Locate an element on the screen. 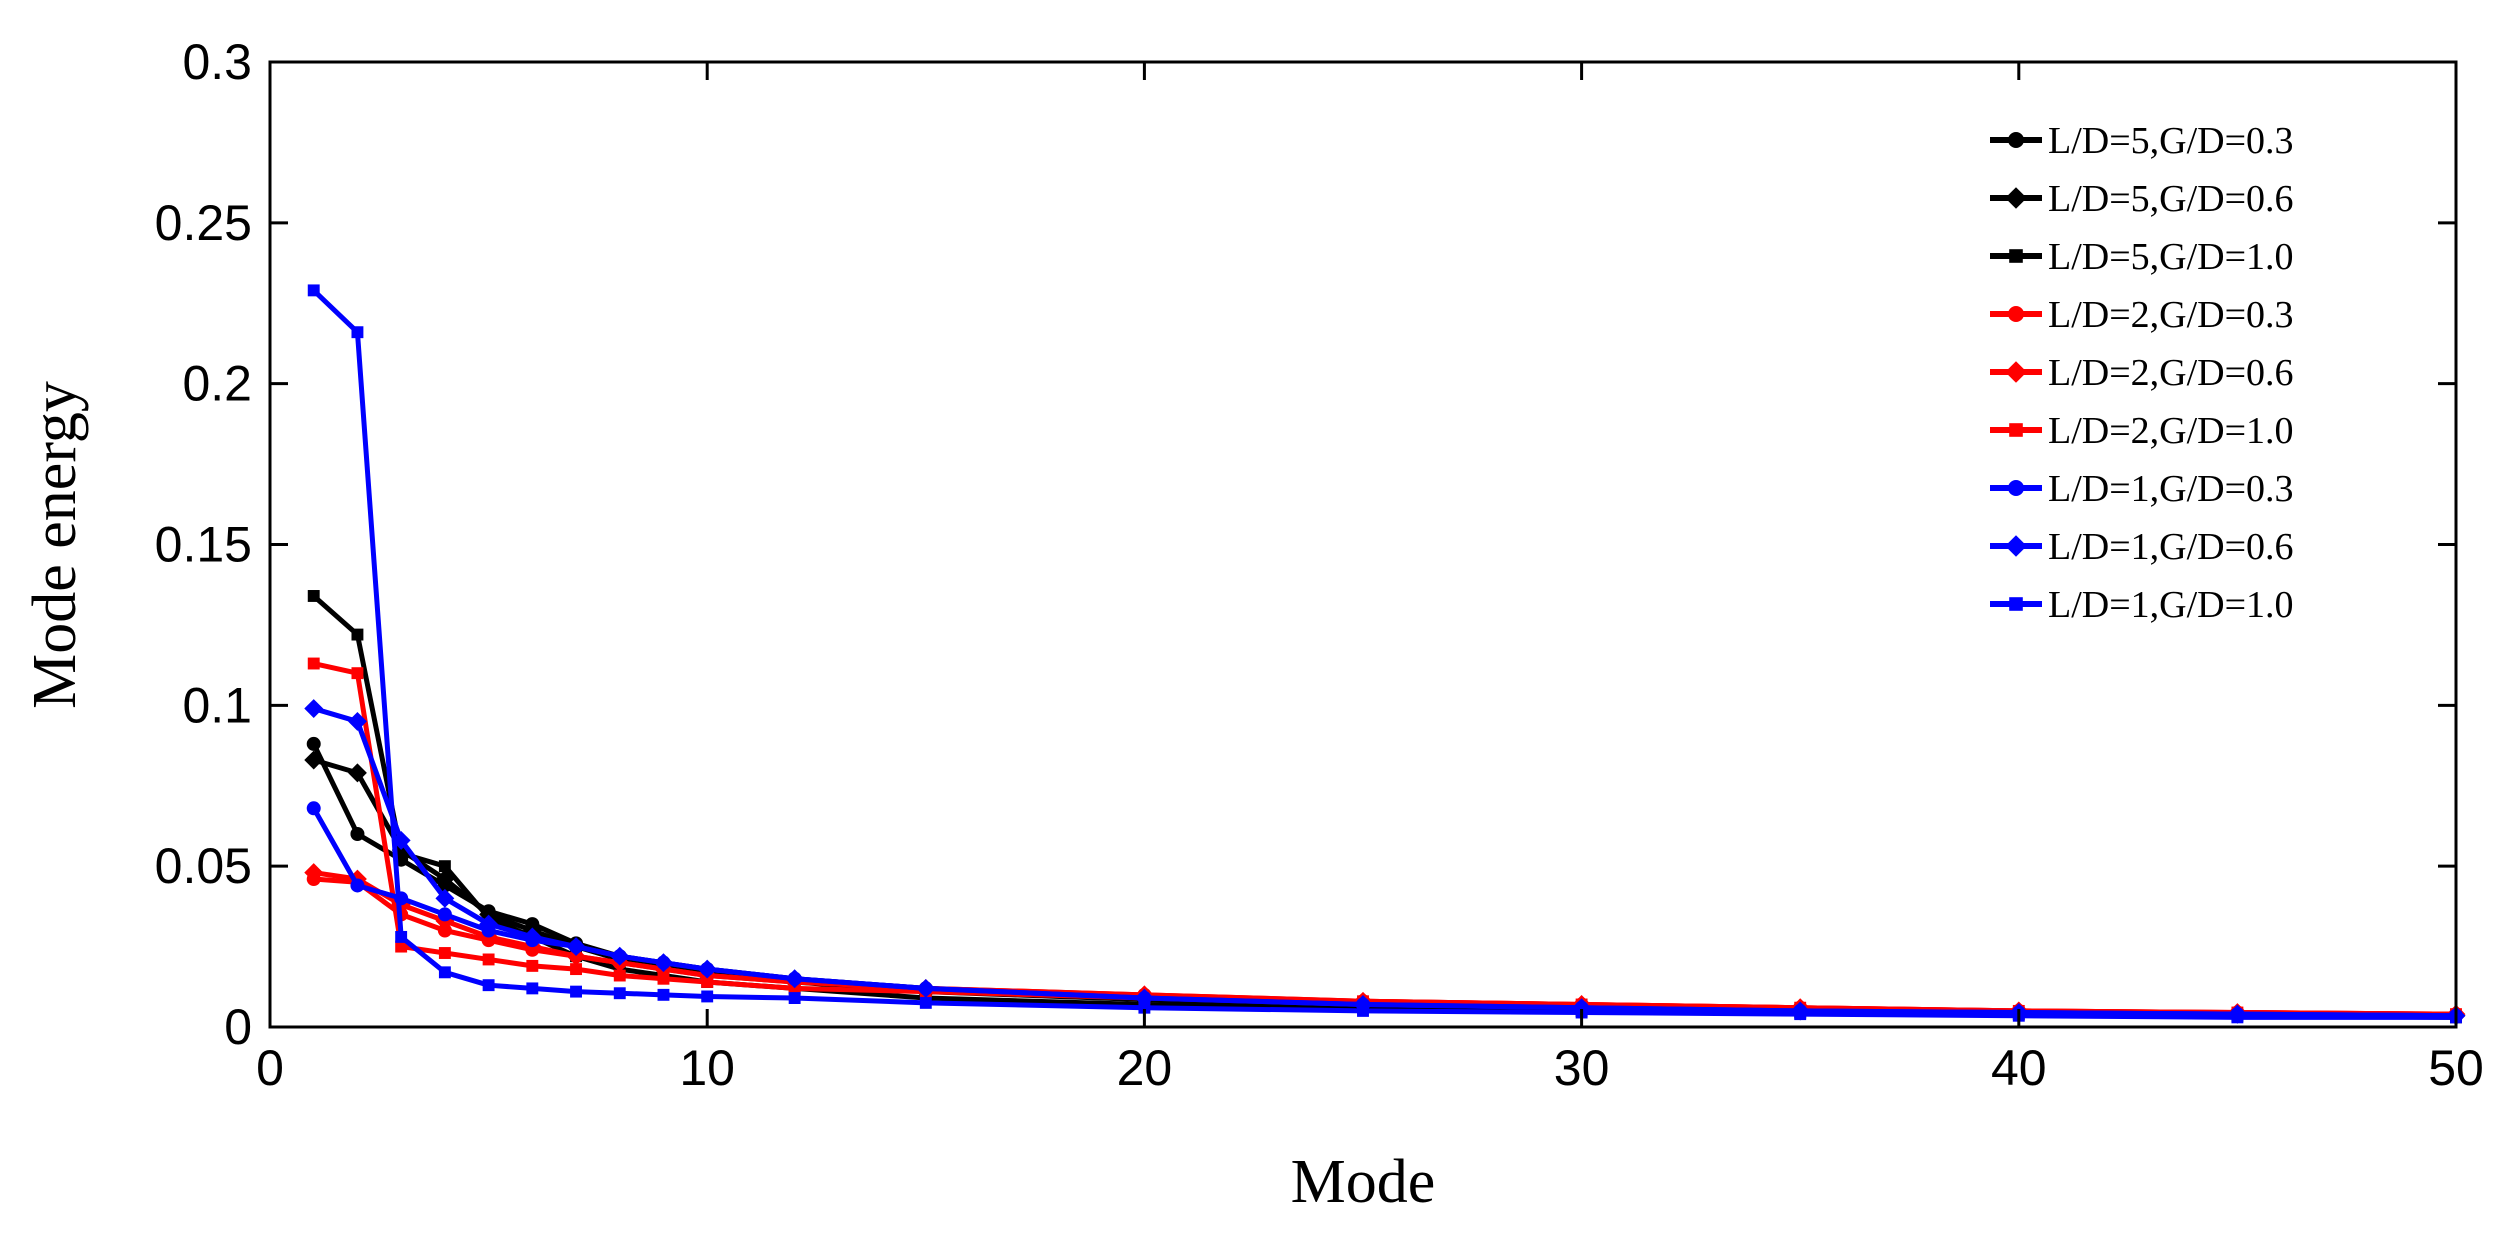 Image resolution: width=2502 pixels, height=1235 pixels. legend-label: L/D=1,G/D=0.3 is located at coordinates (2171, 489).